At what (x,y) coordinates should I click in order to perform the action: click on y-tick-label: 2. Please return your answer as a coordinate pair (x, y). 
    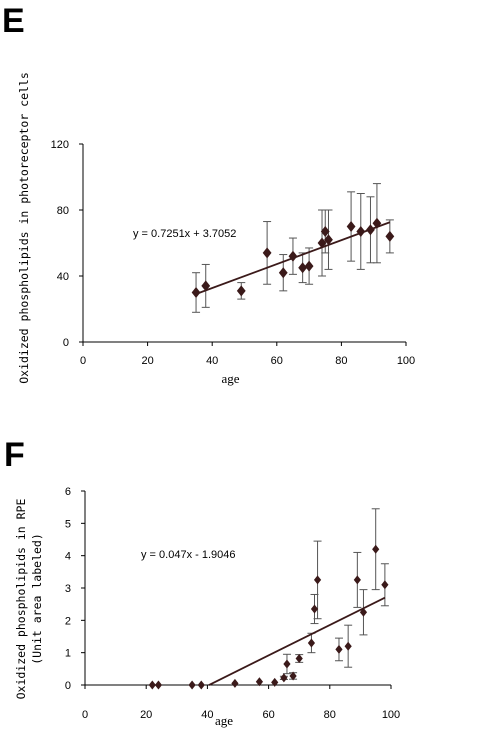
    Looking at the image, I should click on (68, 621).